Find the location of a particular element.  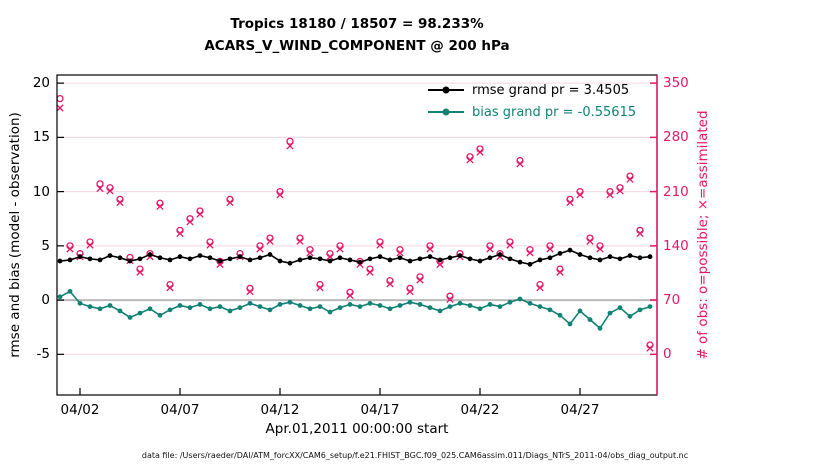

x-tick-label: 04/02 is located at coordinates (80, 410).